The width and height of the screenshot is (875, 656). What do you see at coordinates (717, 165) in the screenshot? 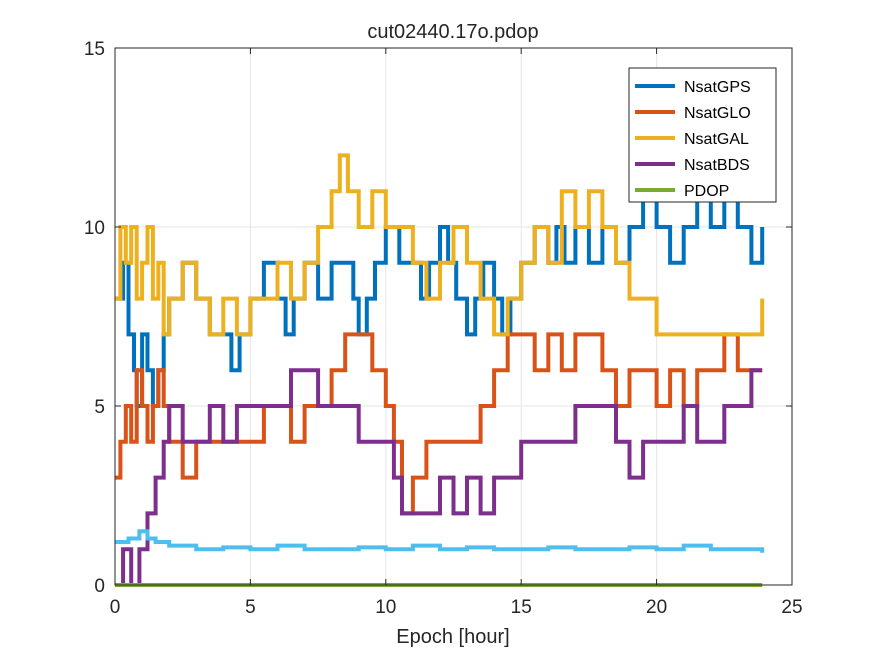
I see `legend-label: NsatBDS` at bounding box center [717, 165].